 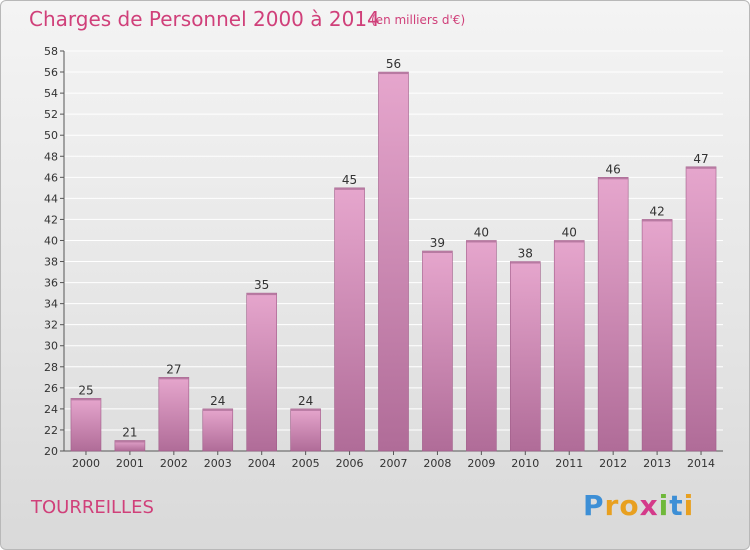 I want to click on chart-title: Charges de Personnel 2000 à 2014, so click(x=204, y=19).